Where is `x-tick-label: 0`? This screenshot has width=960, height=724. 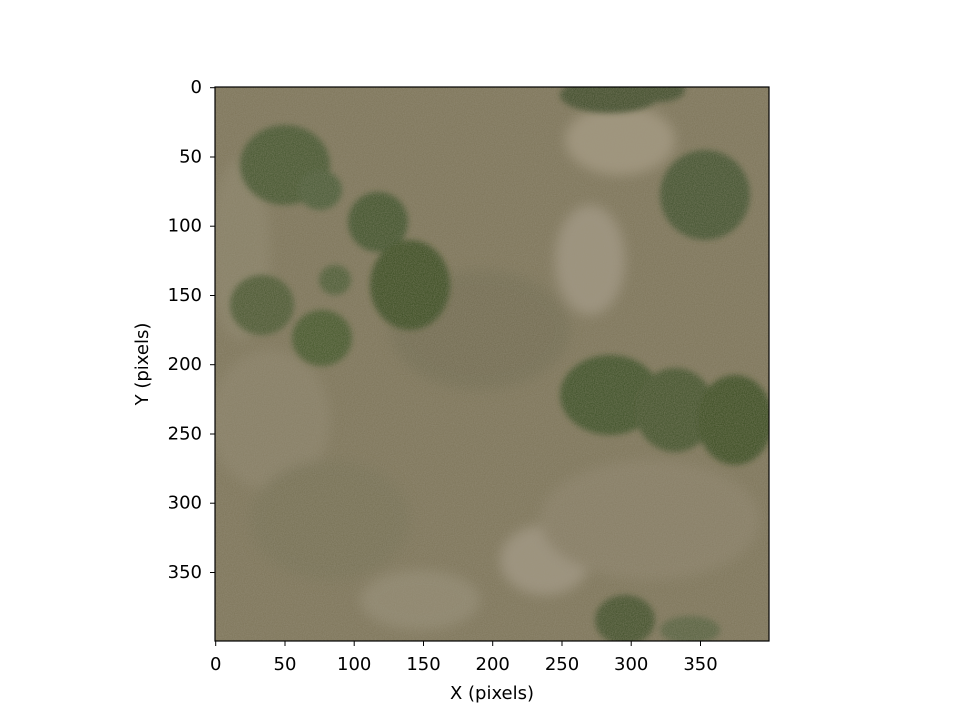
x-tick-label: 0 is located at coordinates (215, 664).